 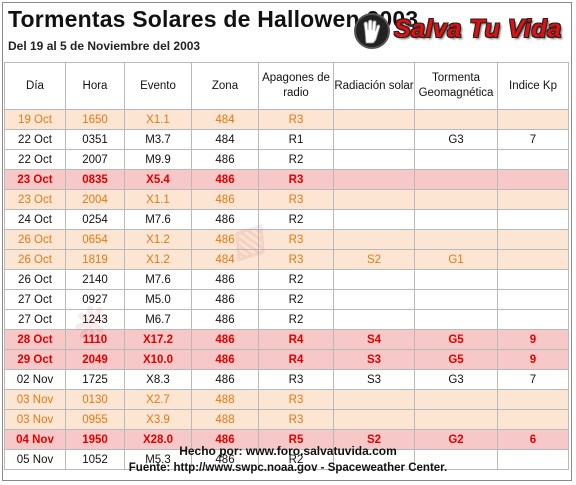 What do you see at coordinates (478, 29) in the screenshot?
I see `logo-wordmark: Salva Tu Vida` at bounding box center [478, 29].